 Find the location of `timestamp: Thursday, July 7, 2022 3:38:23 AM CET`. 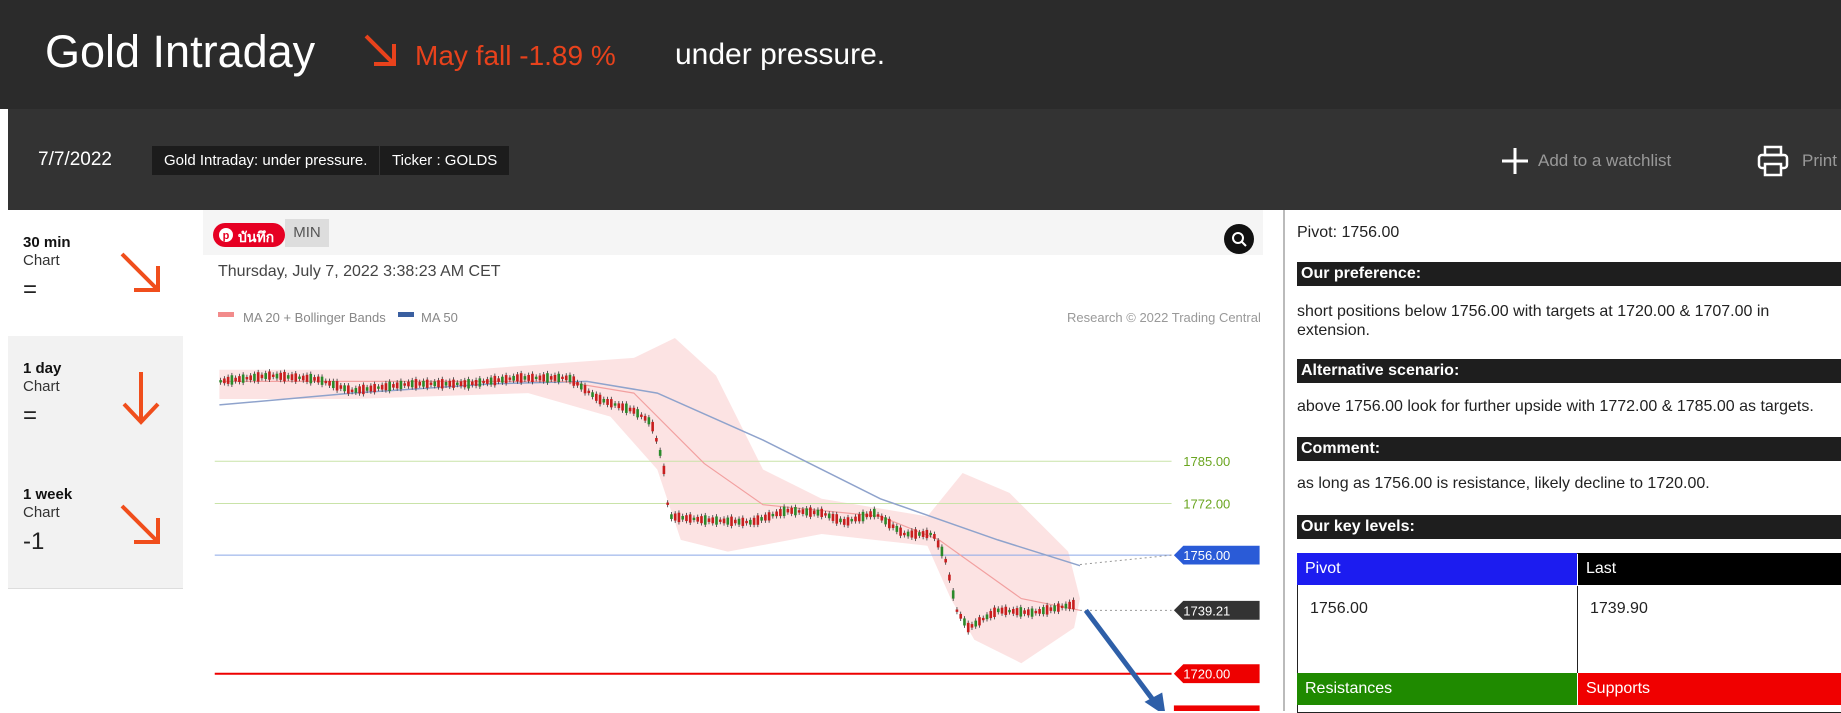

timestamp: Thursday, July 7, 2022 3:38:23 AM CET is located at coordinates (359, 271).